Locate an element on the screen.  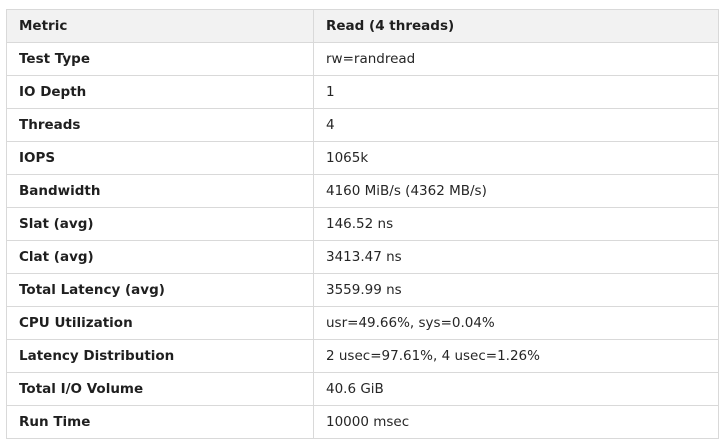
table-row: IO Depth 1 is located at coordinates (362, 92).